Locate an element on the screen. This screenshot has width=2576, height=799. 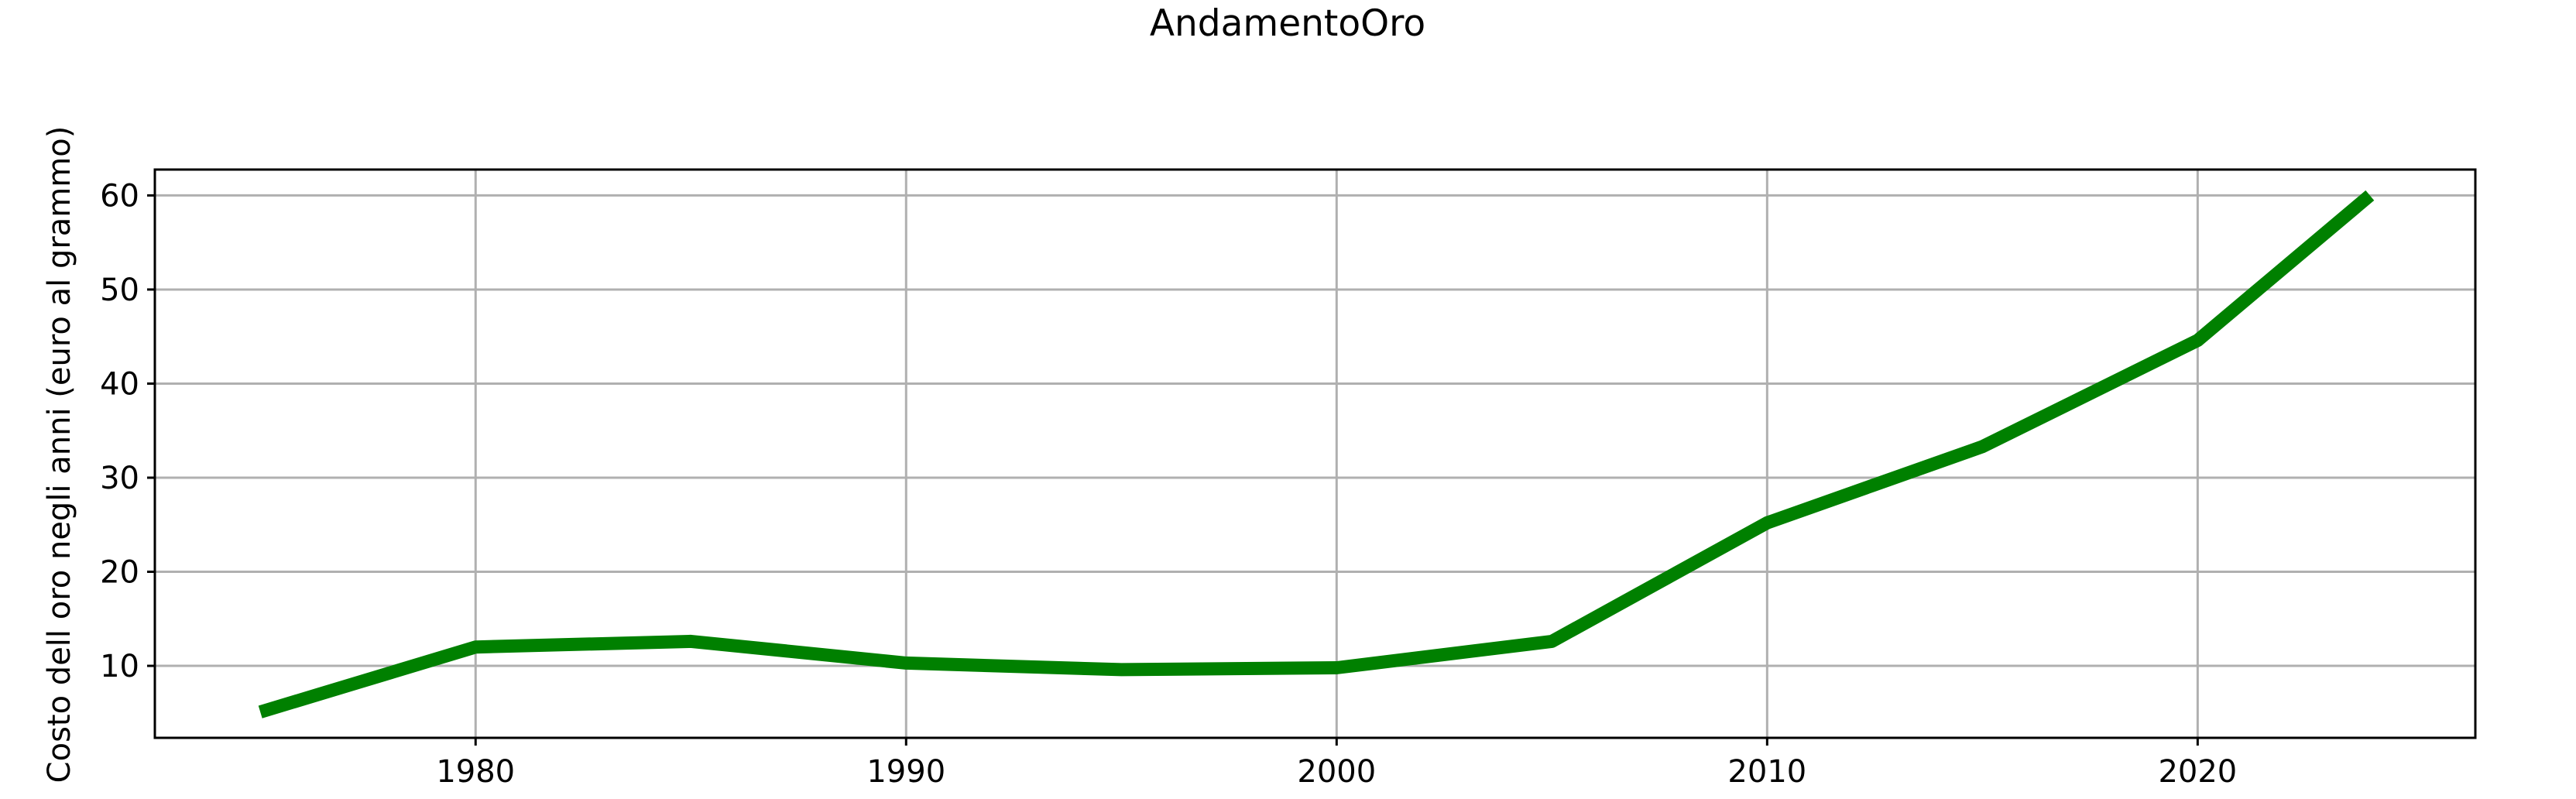
y-tick-label: 30 is located at coordinates (119, 478).